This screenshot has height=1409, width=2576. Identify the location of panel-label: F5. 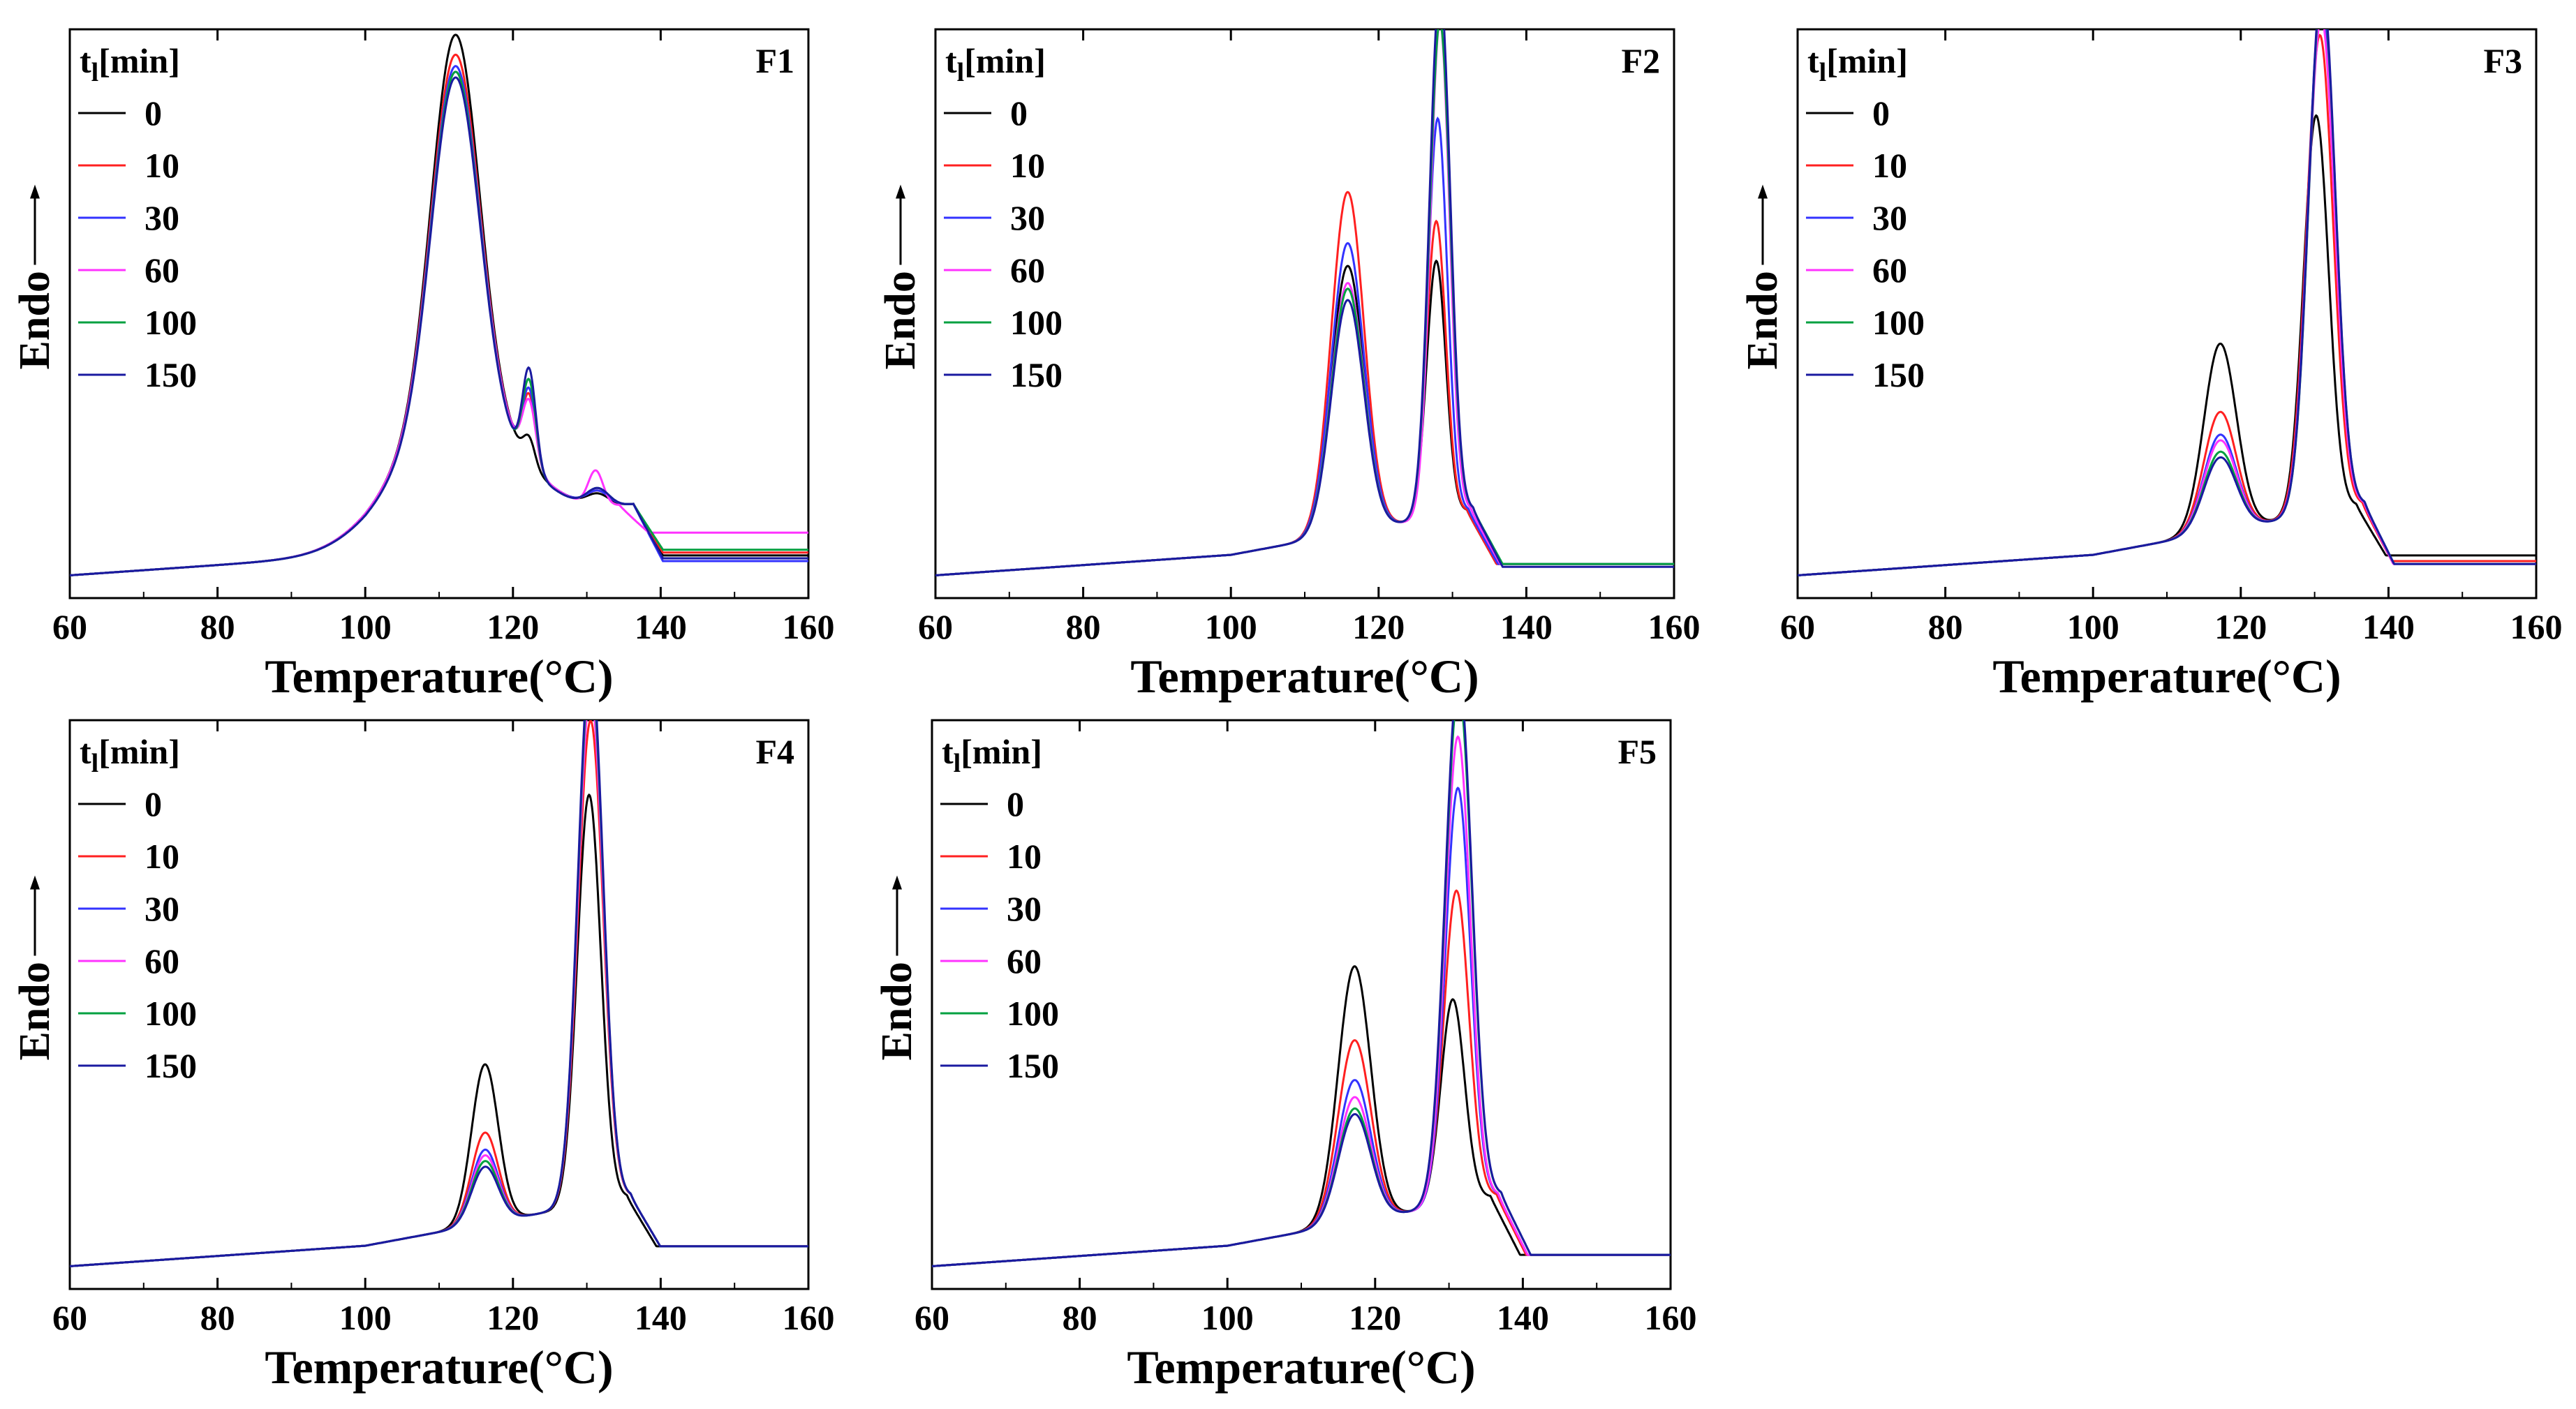
(1637, 751).